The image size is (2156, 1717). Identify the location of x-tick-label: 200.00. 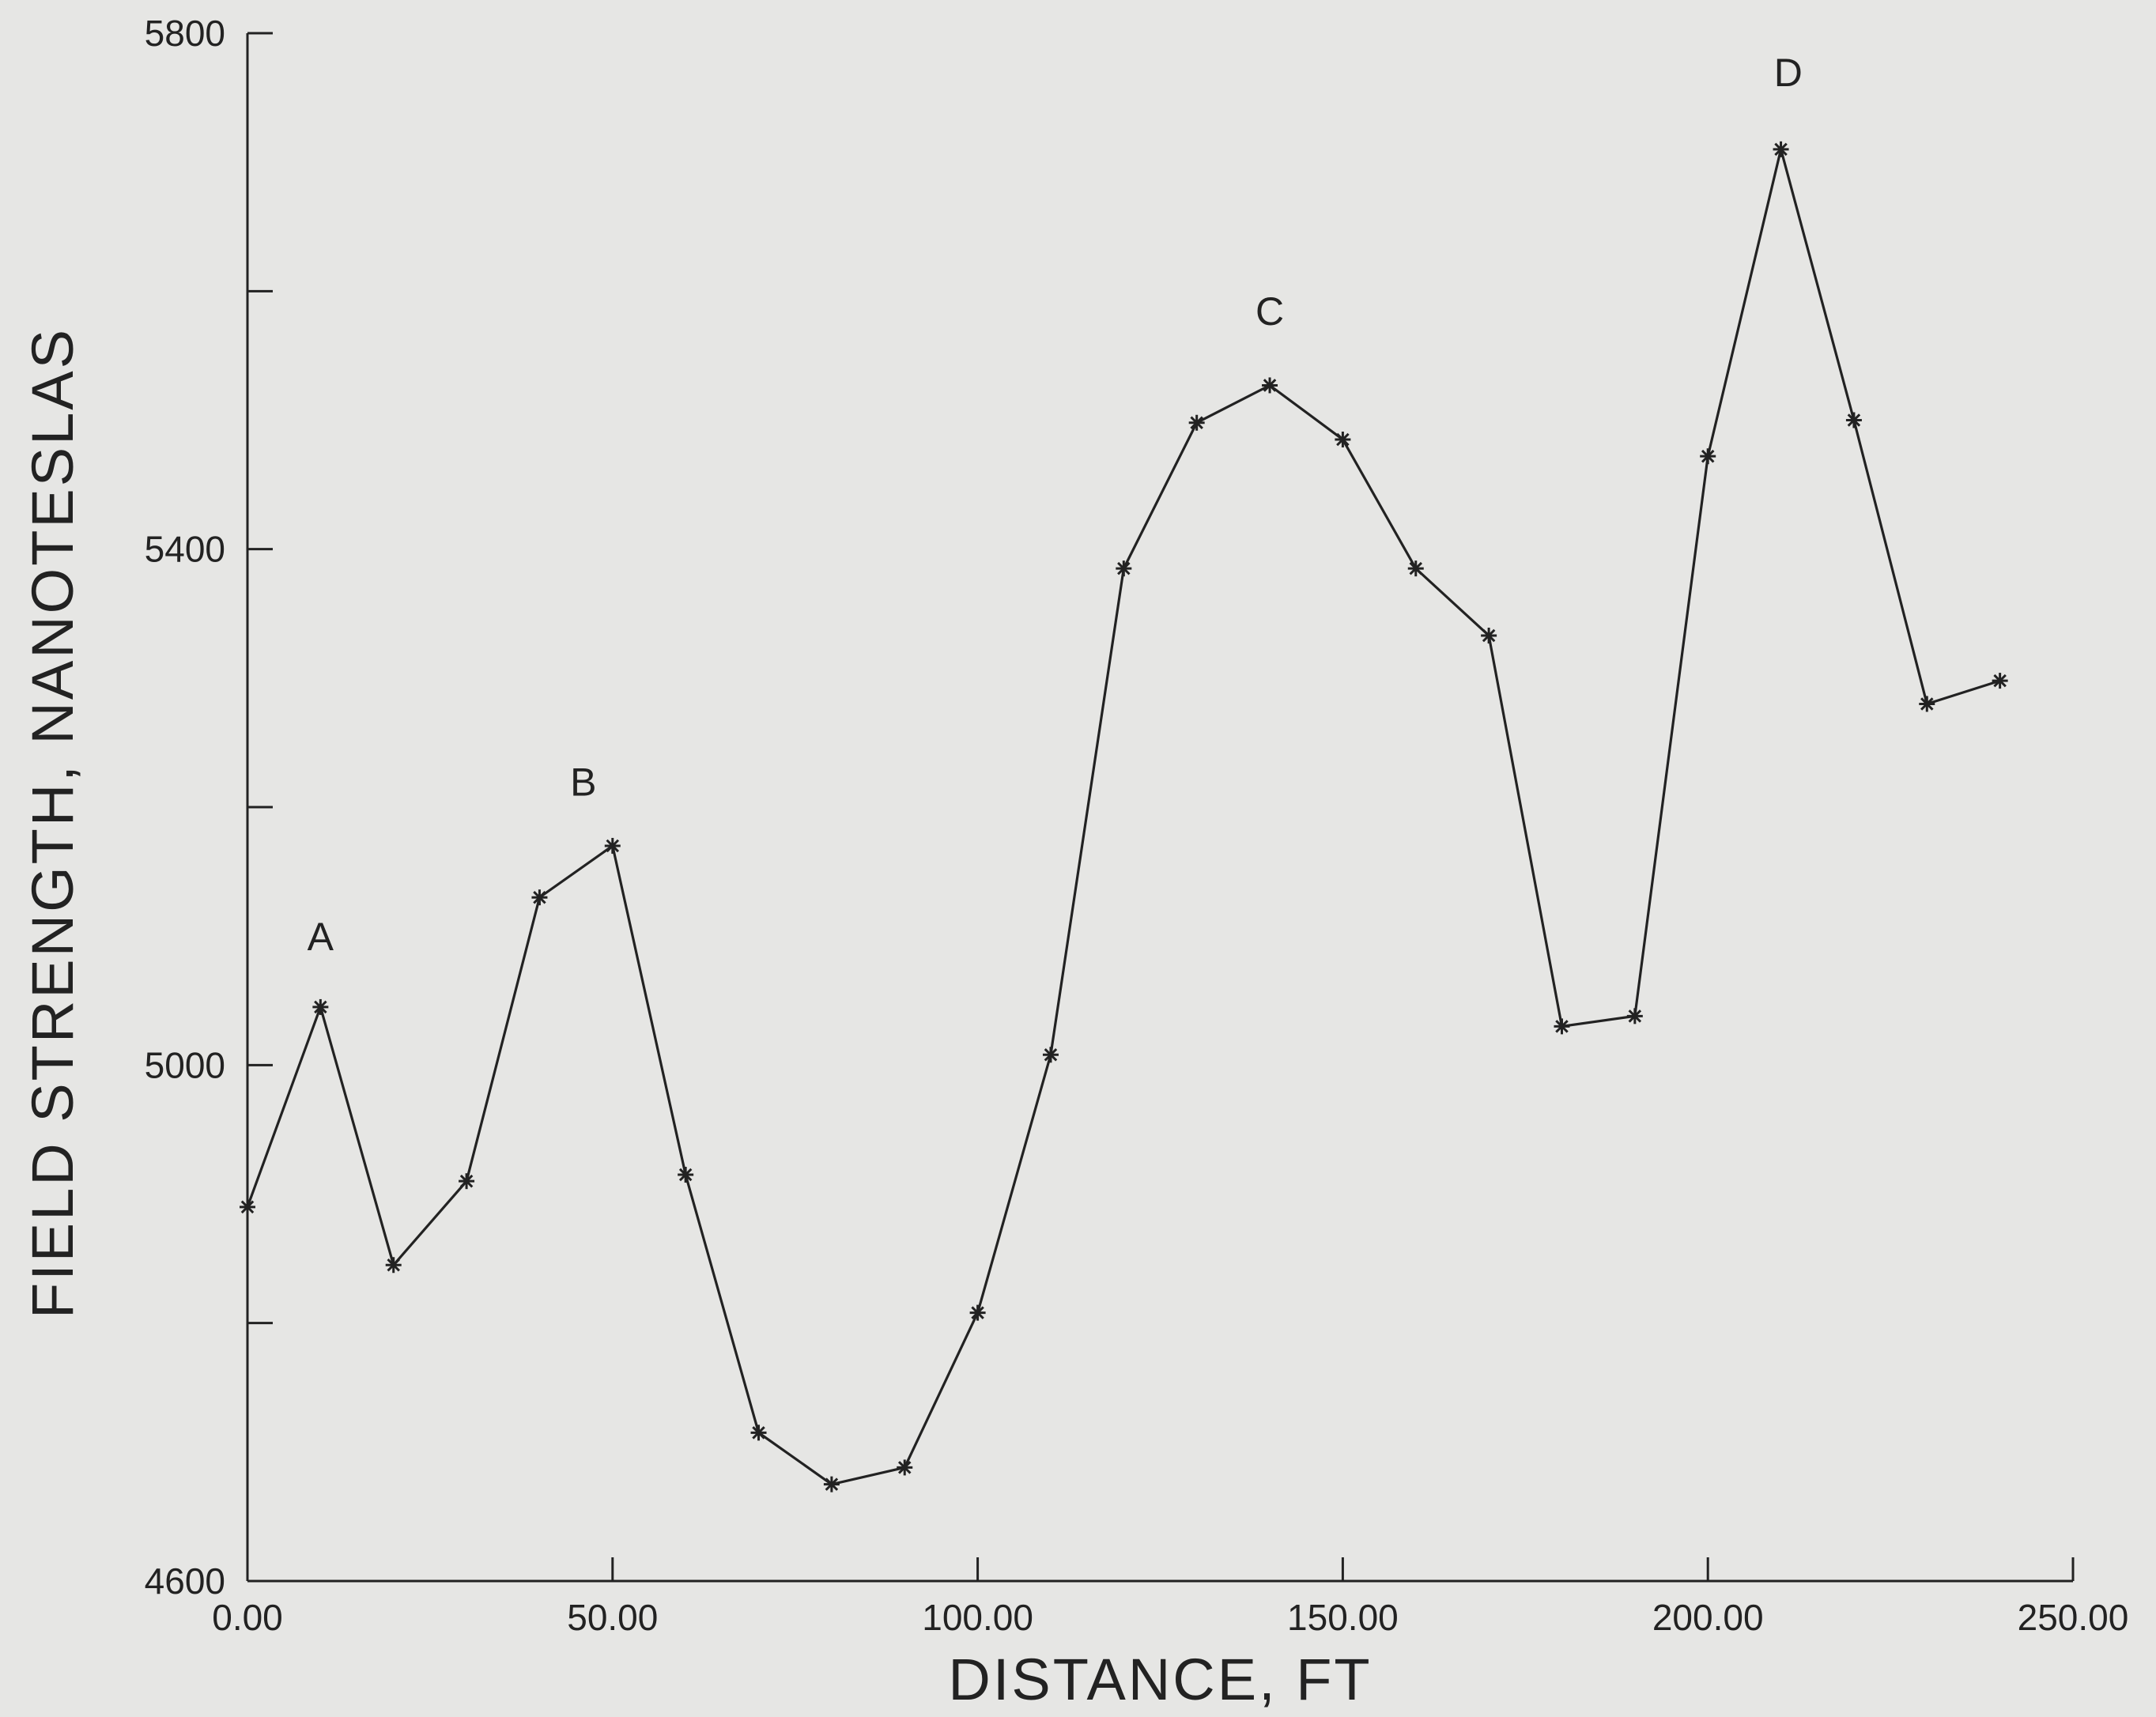
(1708, 1617).